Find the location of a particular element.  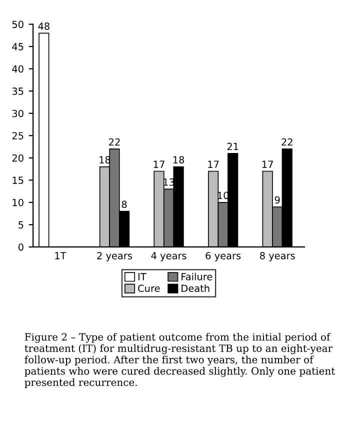

data-label: 8 is located at coordinates (124, 204).